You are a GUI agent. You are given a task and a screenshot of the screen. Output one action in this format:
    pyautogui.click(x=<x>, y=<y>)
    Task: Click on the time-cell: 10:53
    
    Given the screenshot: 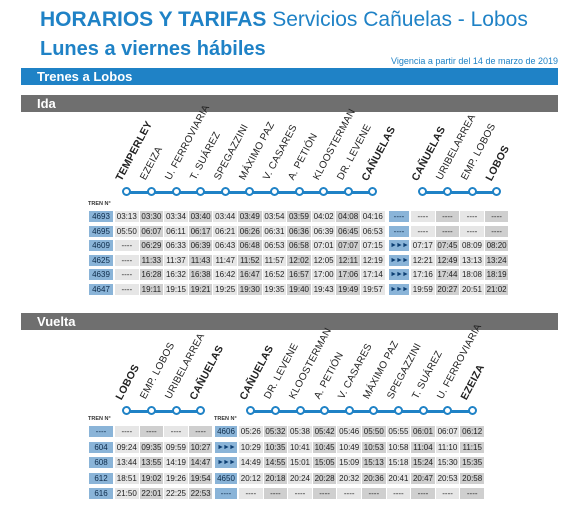 What is the action you would take?
    pyautogui.click(x=374, y=447)
    